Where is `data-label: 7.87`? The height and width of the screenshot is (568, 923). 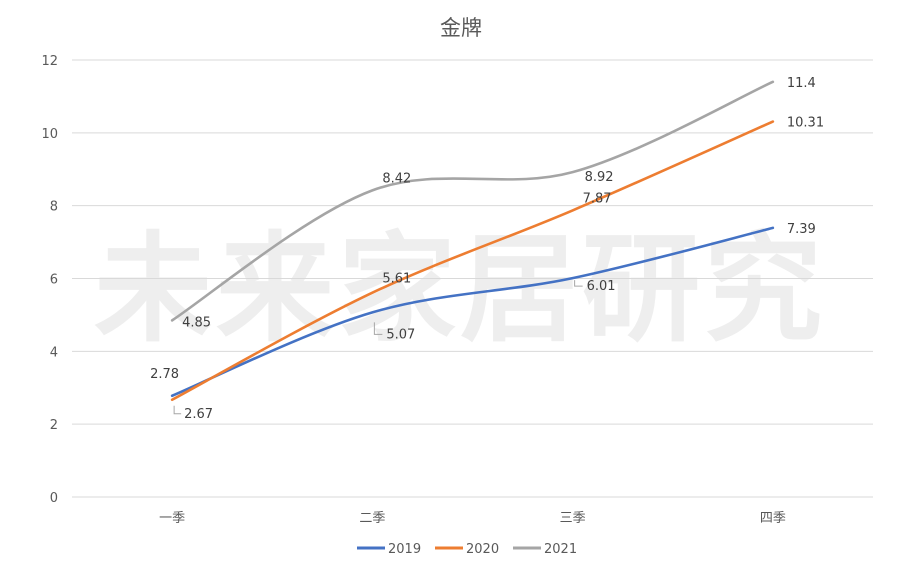
data-label: 7.87 is located at coordinates (597, 198).